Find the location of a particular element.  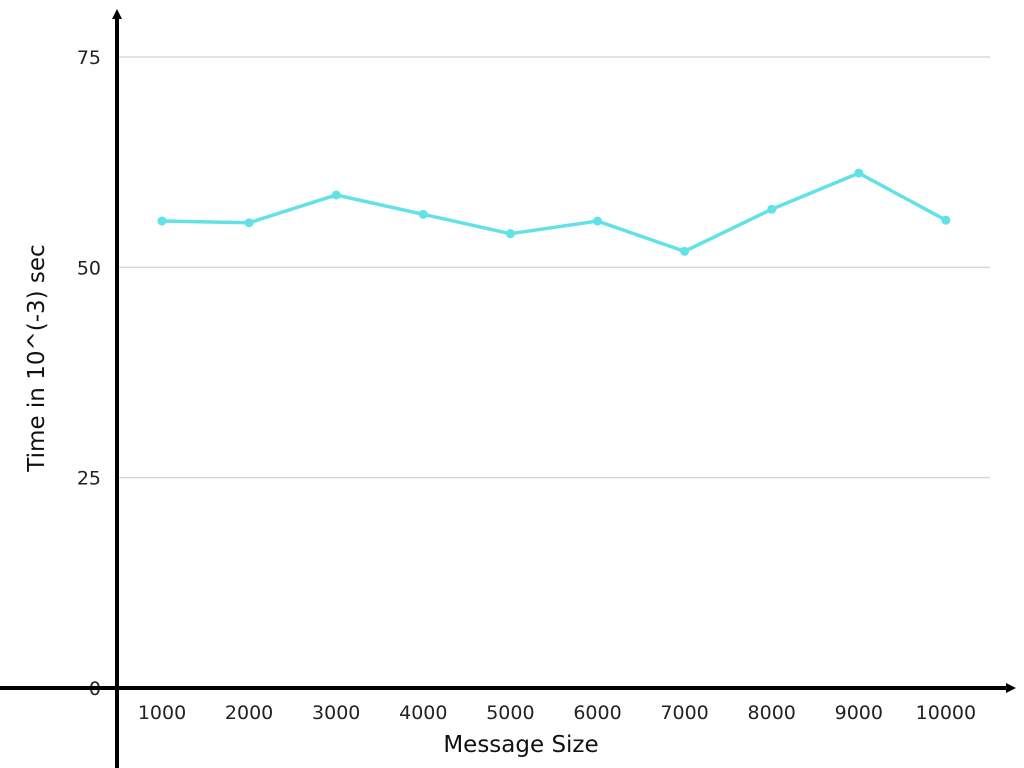

series-group is located at coordinates (554, 212).